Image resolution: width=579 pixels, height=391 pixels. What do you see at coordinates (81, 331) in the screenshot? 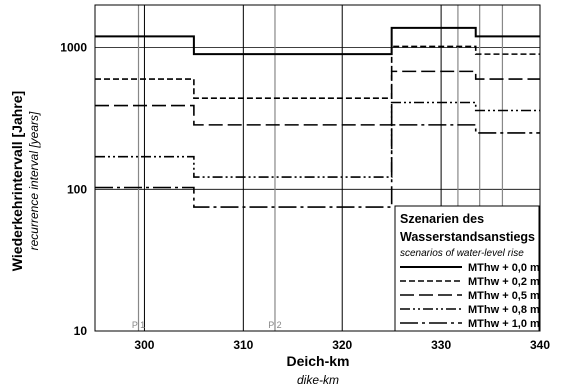
I see `y-tick-label: 10` at bounding box center [81, 331].